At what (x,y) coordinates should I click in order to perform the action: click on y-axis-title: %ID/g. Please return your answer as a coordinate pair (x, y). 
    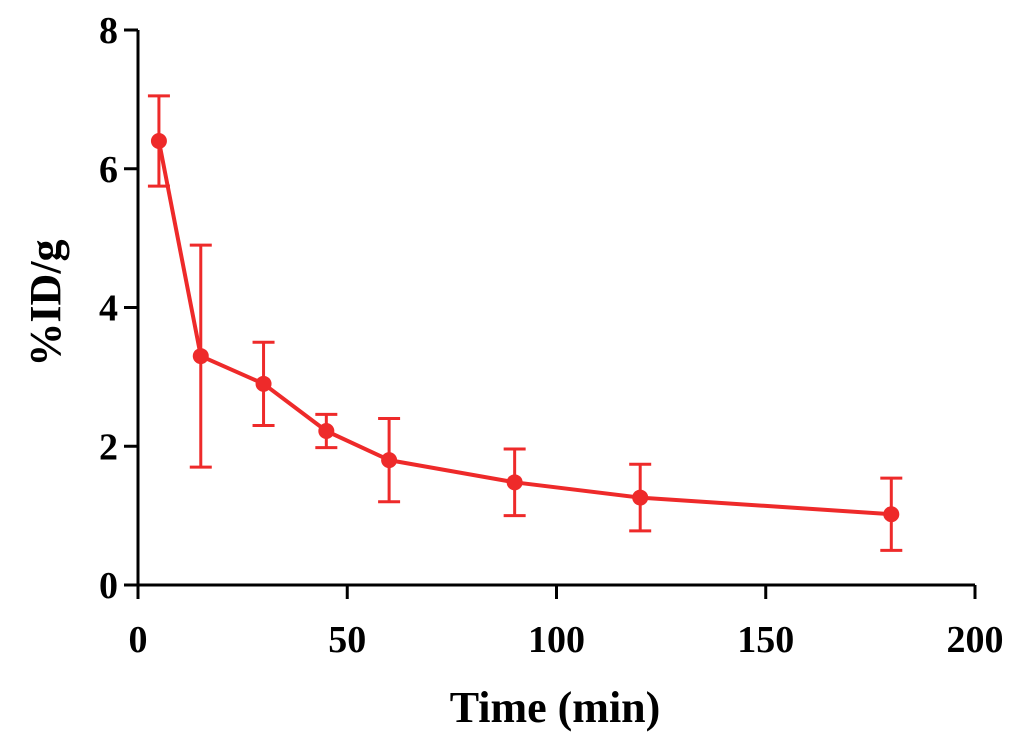
    Looking at the image, I should click on (45, 302).